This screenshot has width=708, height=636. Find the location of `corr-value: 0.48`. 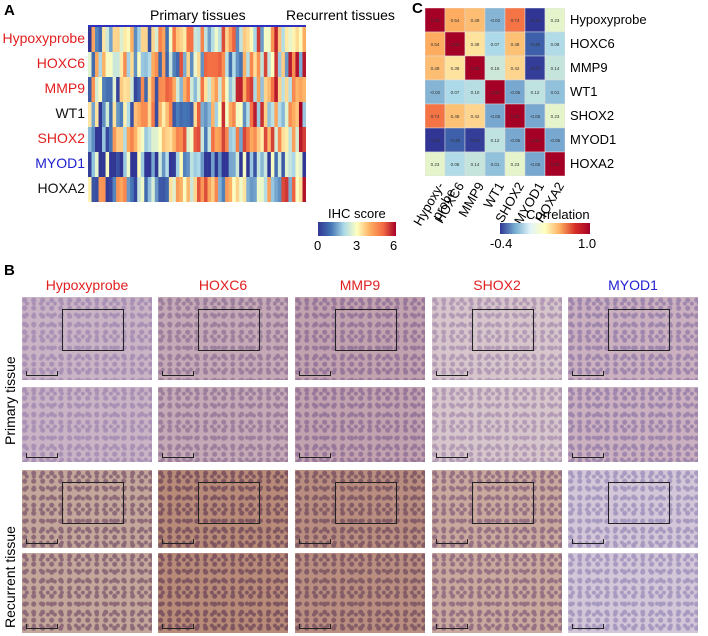

corr-value: 0.48 is located at coordinates (515, 44).